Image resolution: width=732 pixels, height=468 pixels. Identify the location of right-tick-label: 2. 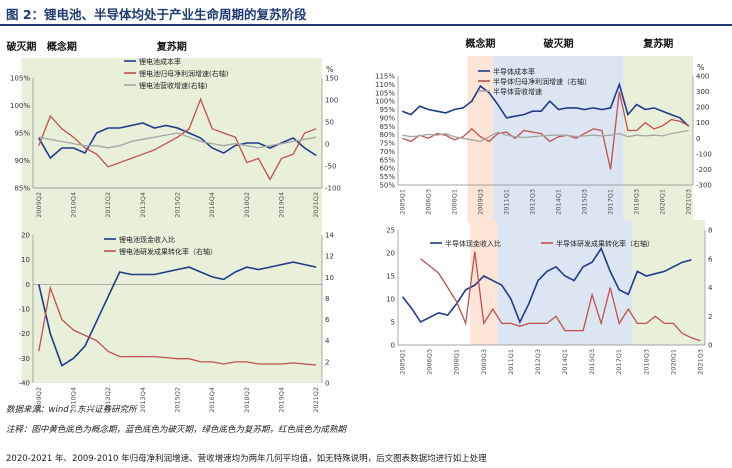
(327, 362).